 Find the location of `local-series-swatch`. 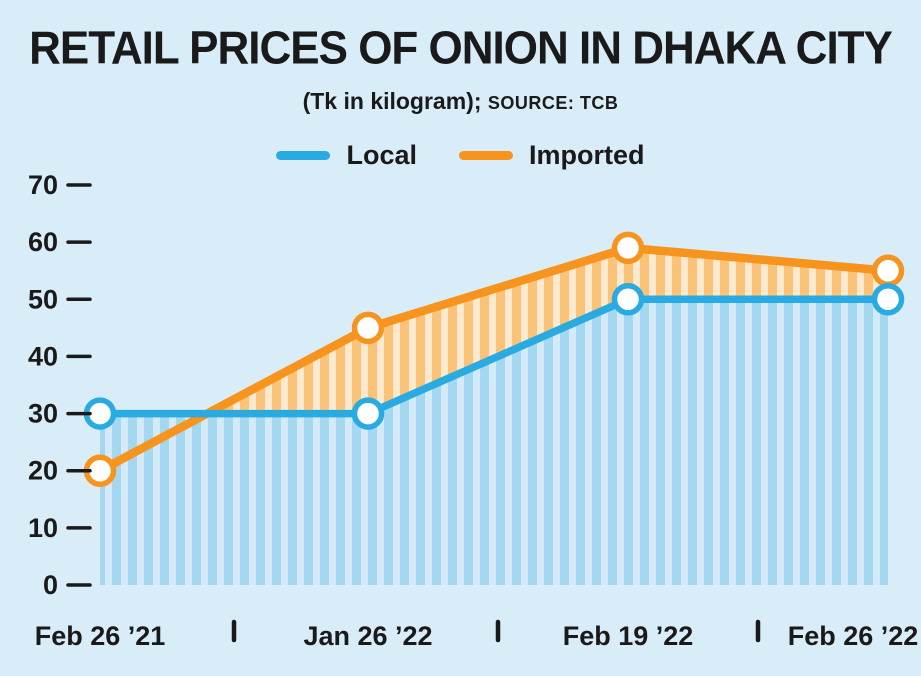

local-series-swatch is located at coordinates (303, 155).